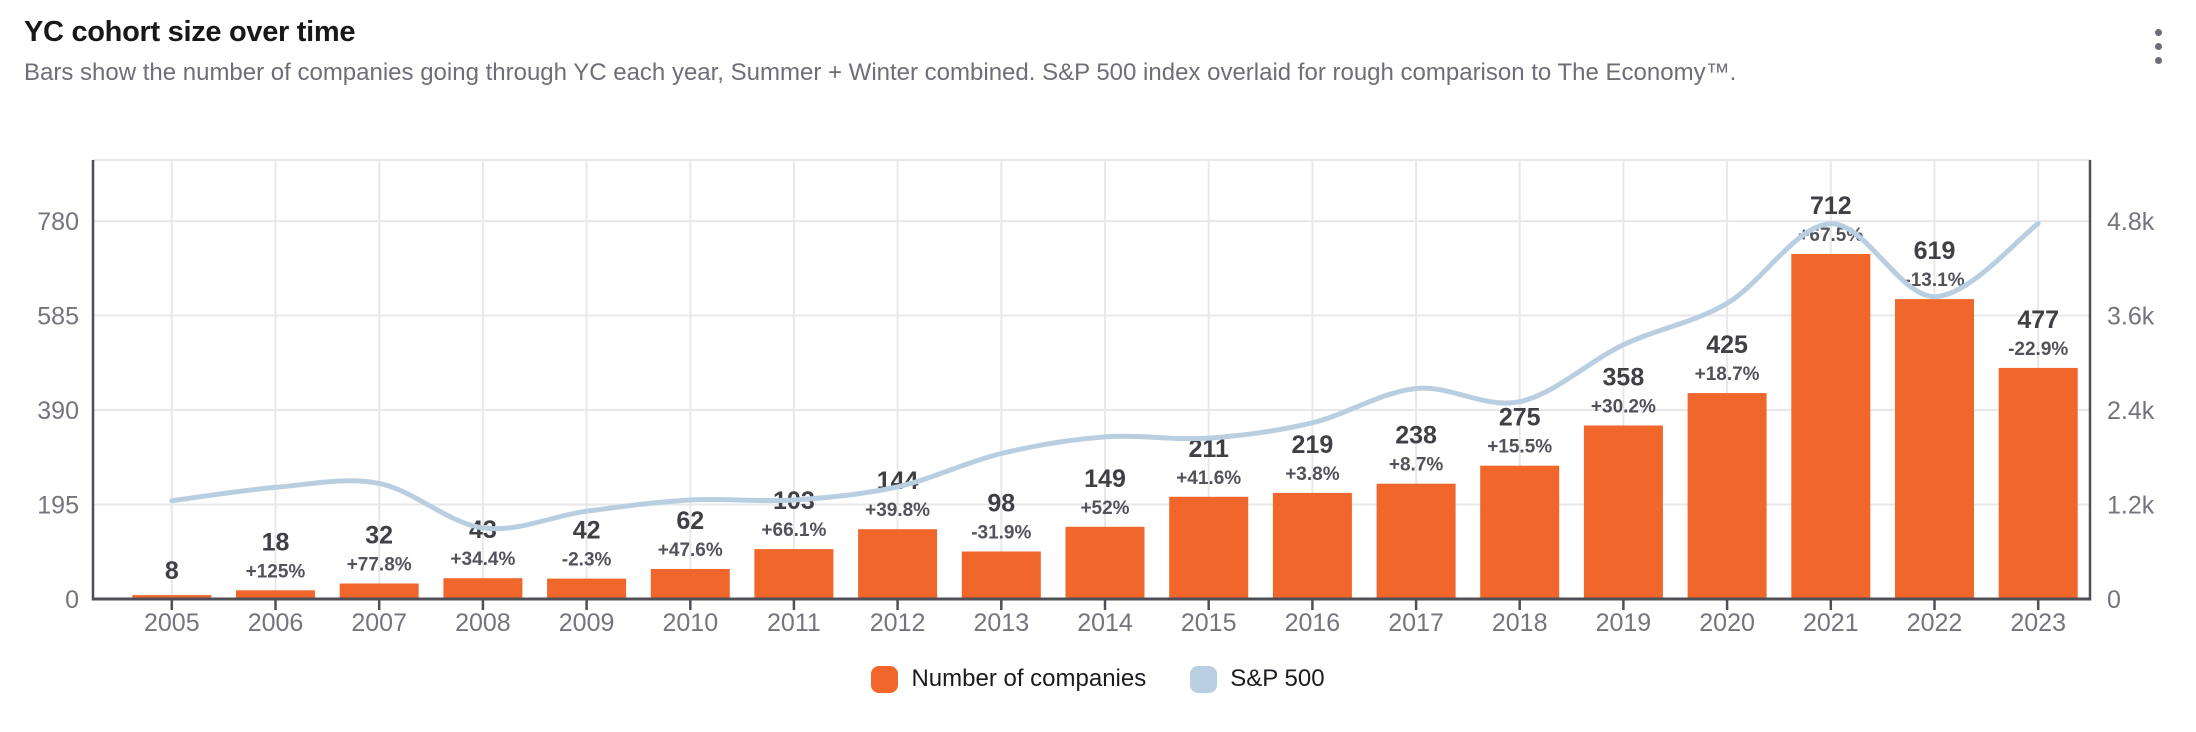  I want to click on bar-2022, so click(1934, 449).